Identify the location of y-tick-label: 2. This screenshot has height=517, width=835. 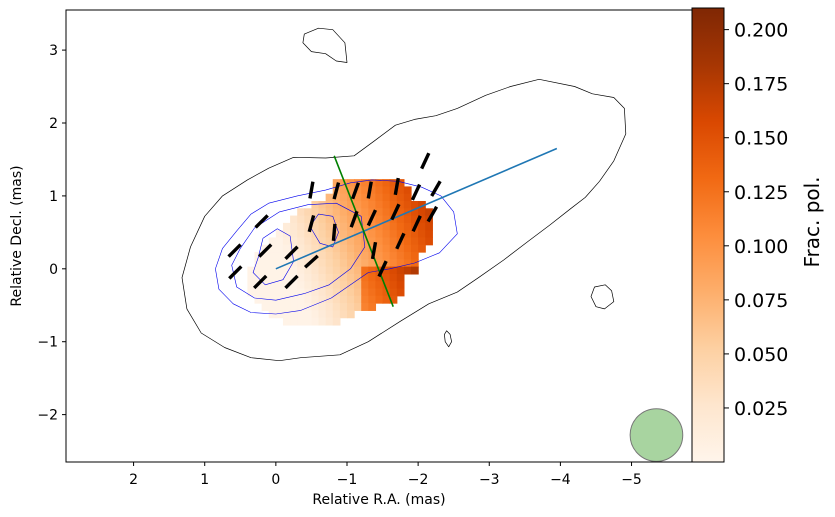
(53, 124).